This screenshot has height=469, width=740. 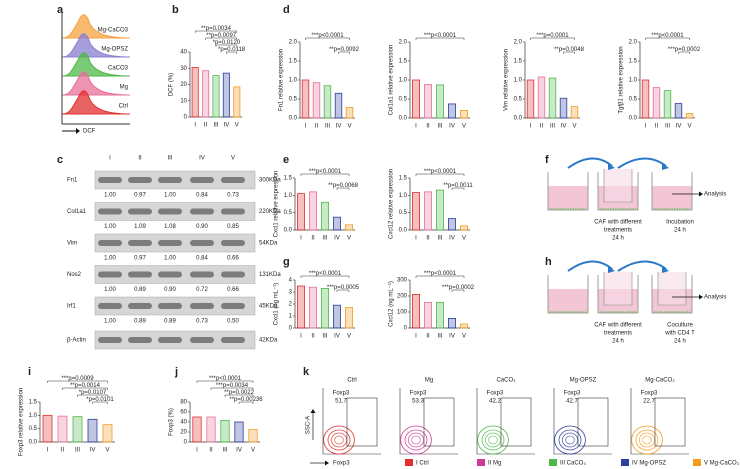 I want to click on y-tick-label: 0, so click(x=291, y=329).